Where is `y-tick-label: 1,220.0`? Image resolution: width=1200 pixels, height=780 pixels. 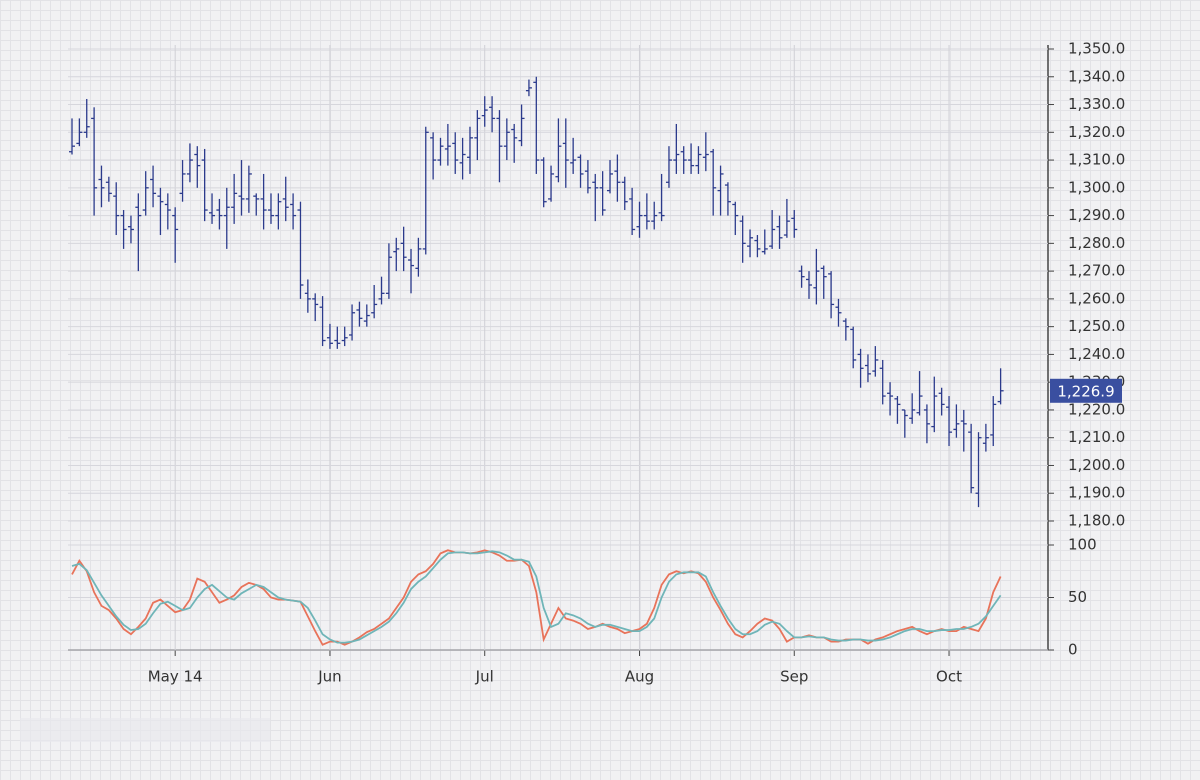 y-tick-label: 1,220.0 is located at coordinates (1096, 409).